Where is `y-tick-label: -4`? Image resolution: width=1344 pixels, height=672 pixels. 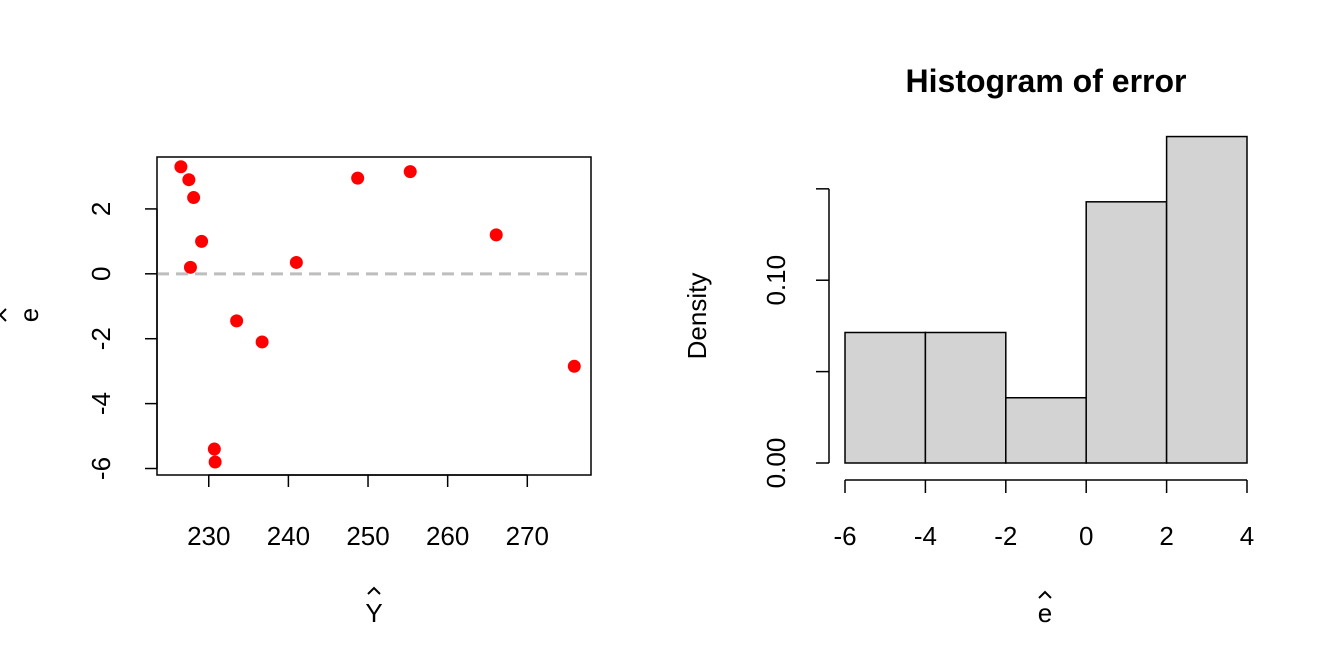
y-tick-label: -4 is located at coordinates (101, 403).